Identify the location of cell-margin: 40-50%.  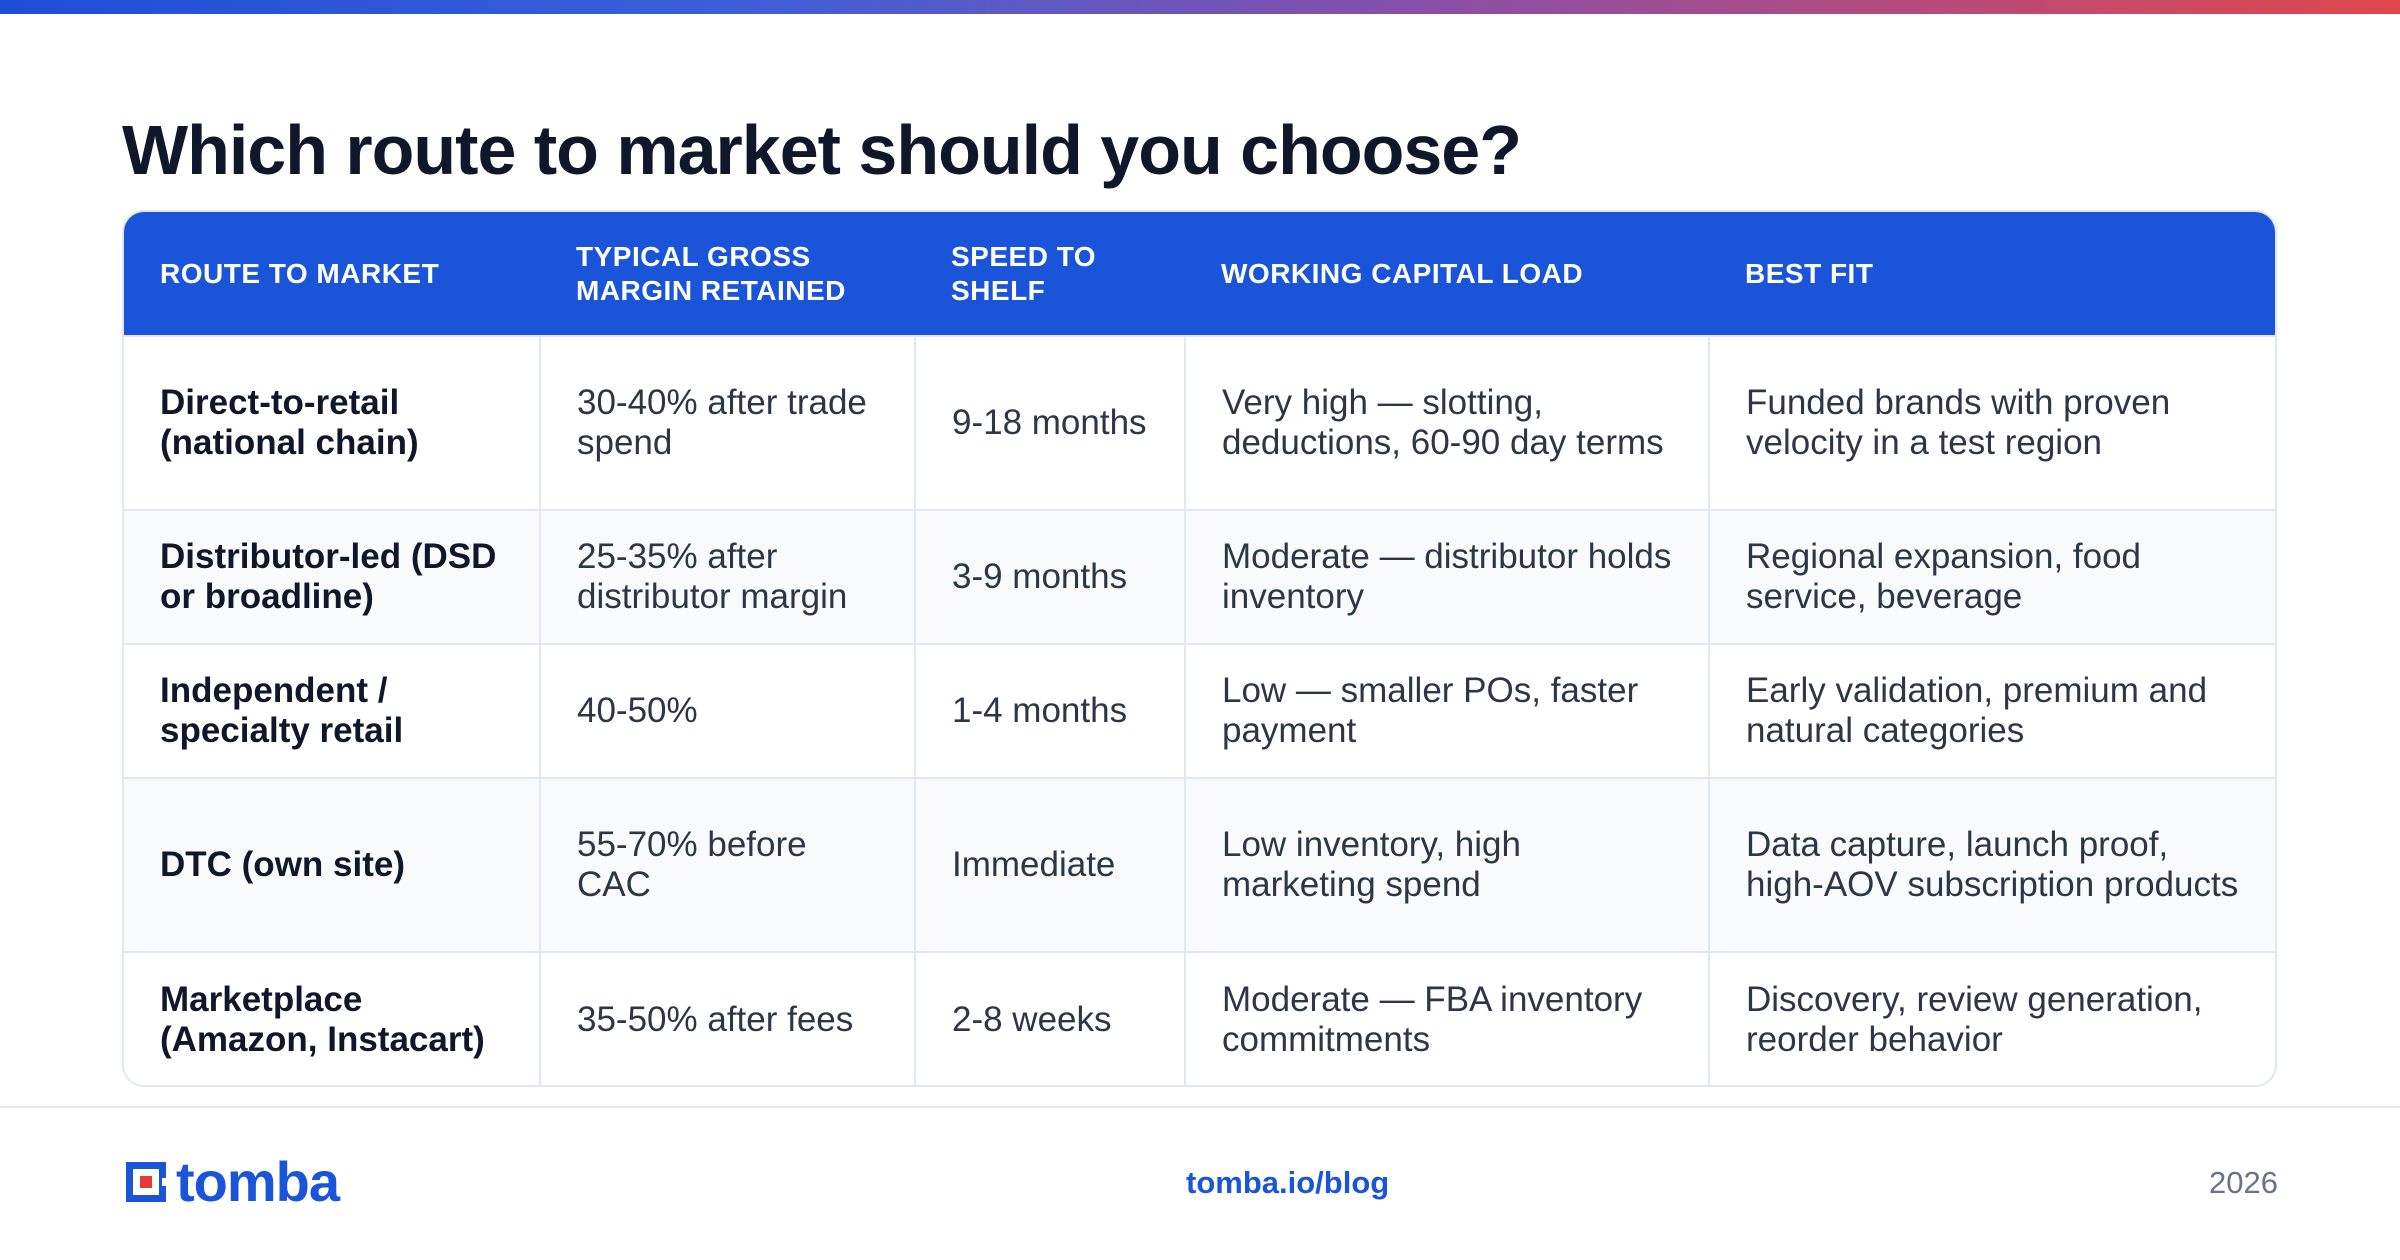
(728, 710).